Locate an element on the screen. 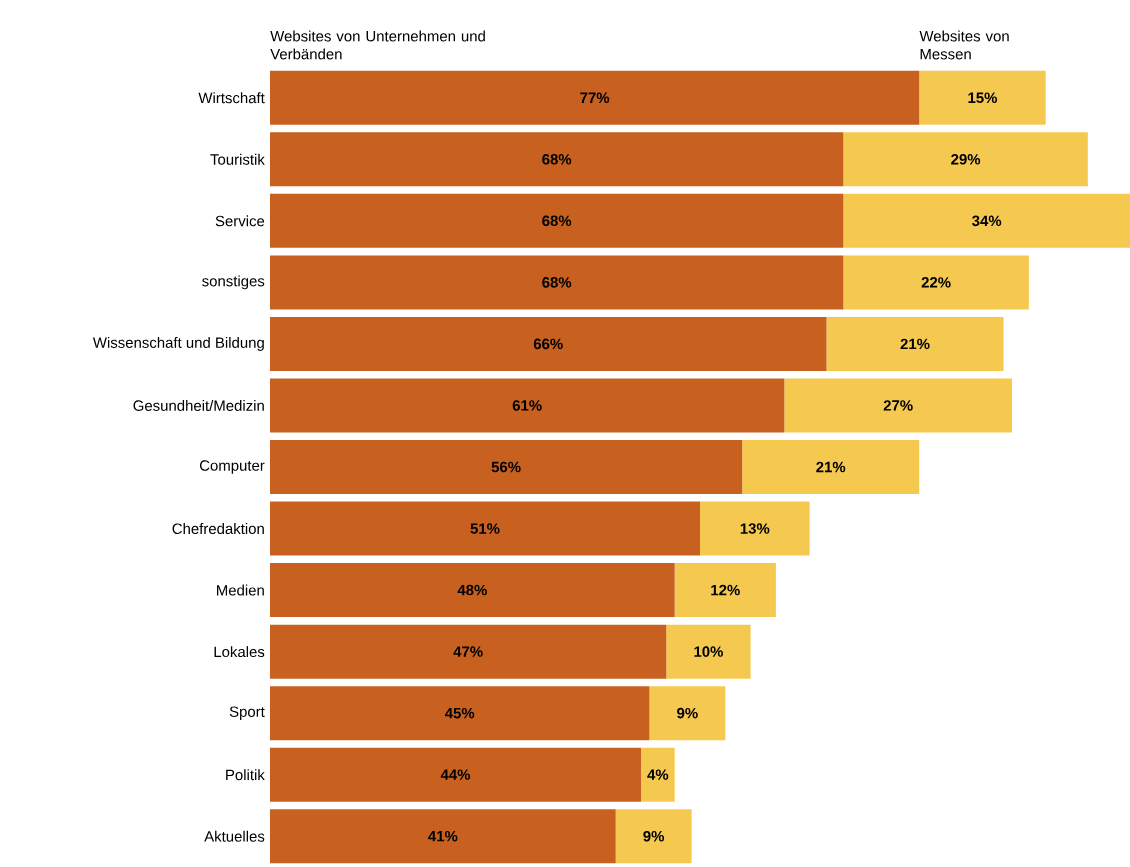  data-label: 29% is located at coordinates (966, 159).